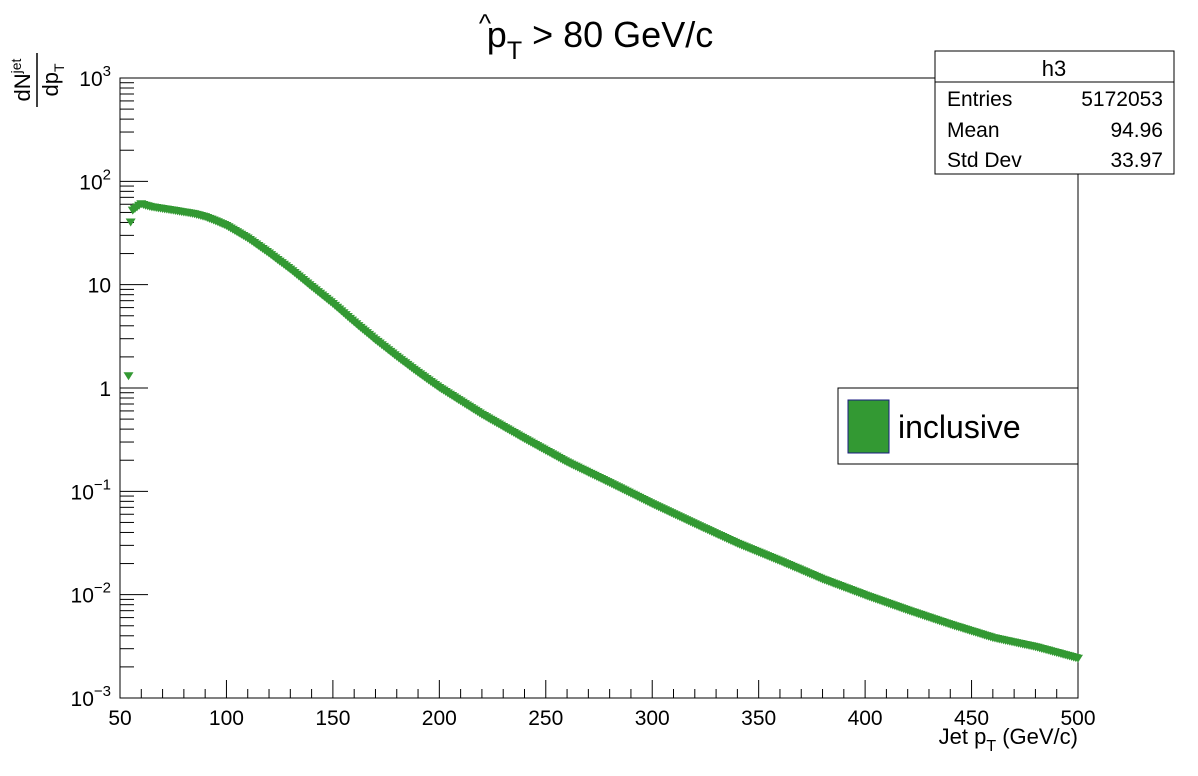 This screenshot has width=1198, height=776. I want to click on chart-title-symbol: p, so click(497, 34).